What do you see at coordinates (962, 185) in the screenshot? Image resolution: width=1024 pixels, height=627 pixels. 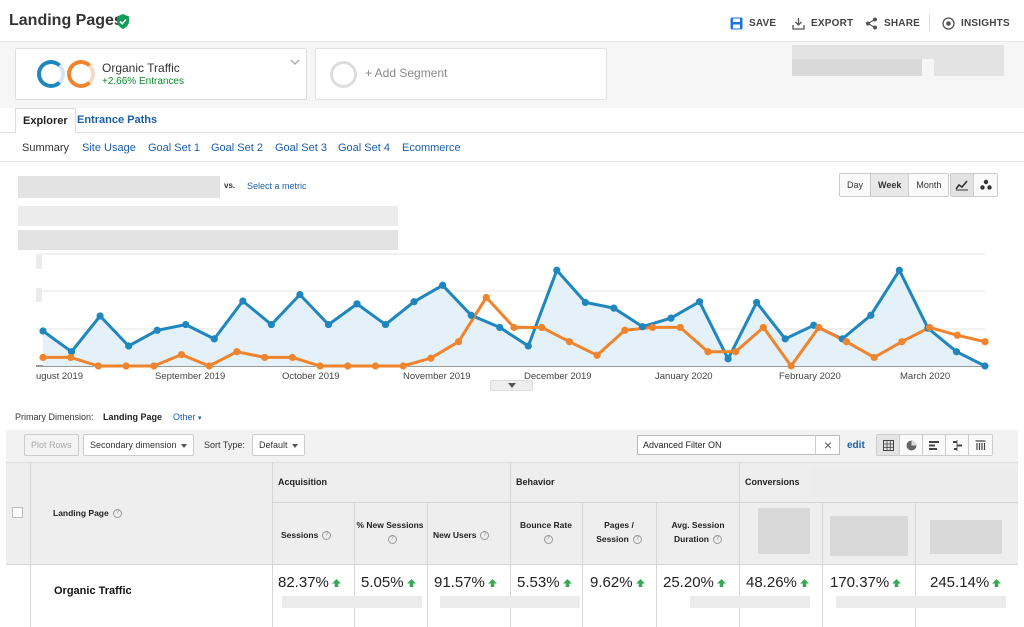 I see `line-chart-button` at bounding box center [962, 185].